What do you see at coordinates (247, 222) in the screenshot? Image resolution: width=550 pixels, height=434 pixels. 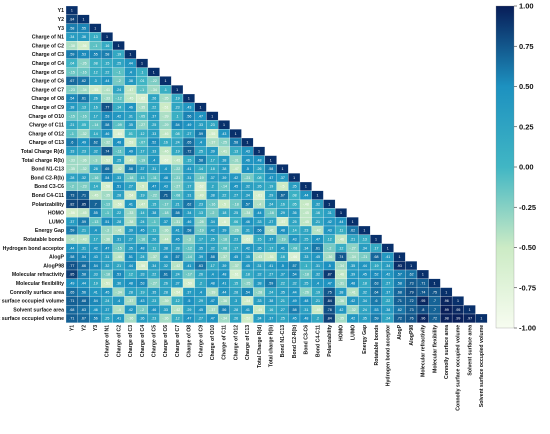 I see `cell-value-label: .46` at bounding box center [247, 222].